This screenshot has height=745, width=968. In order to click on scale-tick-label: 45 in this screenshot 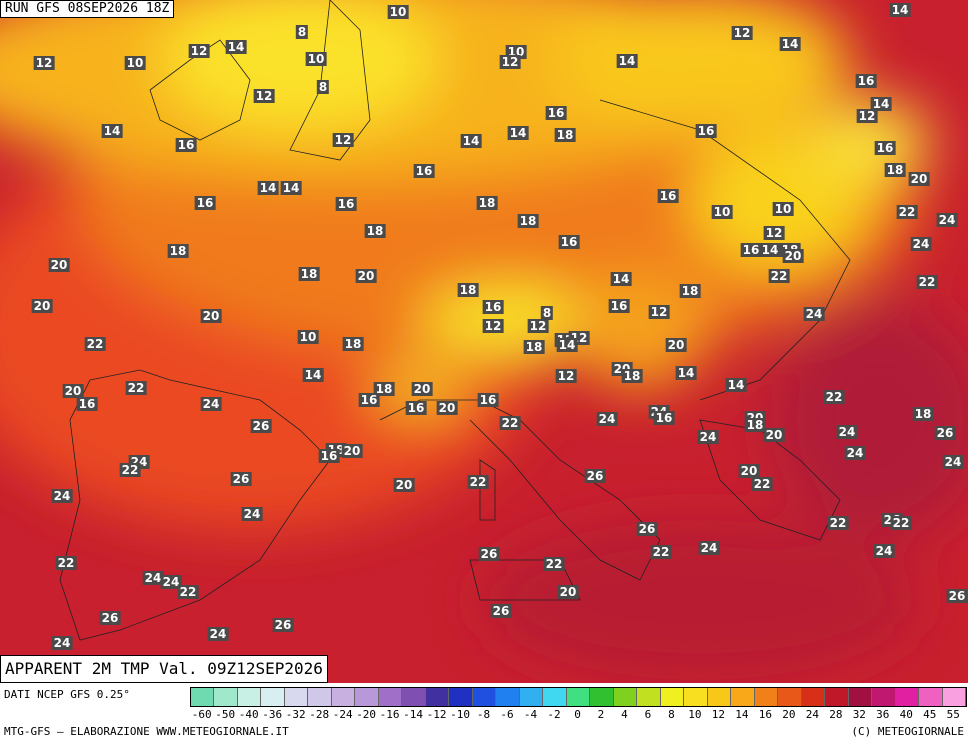, I will do `click(930, 714)`.